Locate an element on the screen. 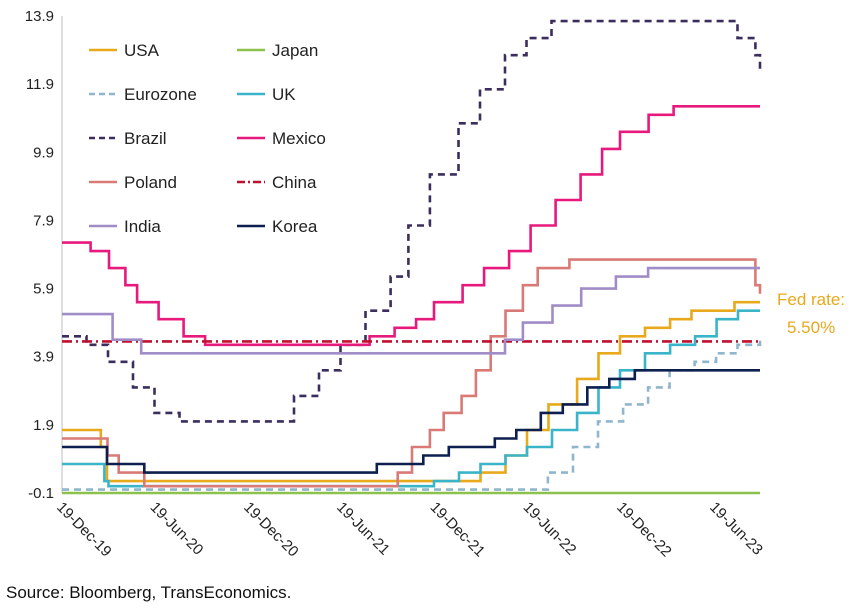 The image size is (866, 610). y-tick-labels: 13.9 11.9 9.9 7.9 5.9 3.9 1.9 -0.1 is located at coordinates (39, 255).